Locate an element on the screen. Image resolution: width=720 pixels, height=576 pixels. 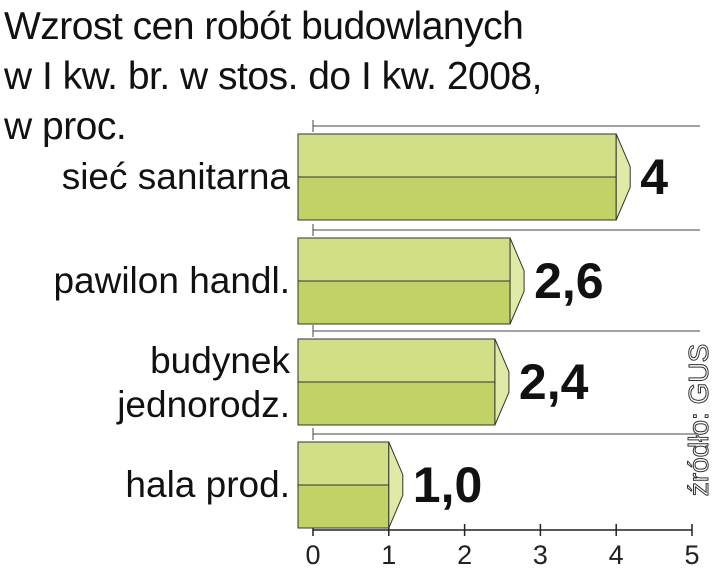
value-label: 4 is located at coordinates (654, 177).